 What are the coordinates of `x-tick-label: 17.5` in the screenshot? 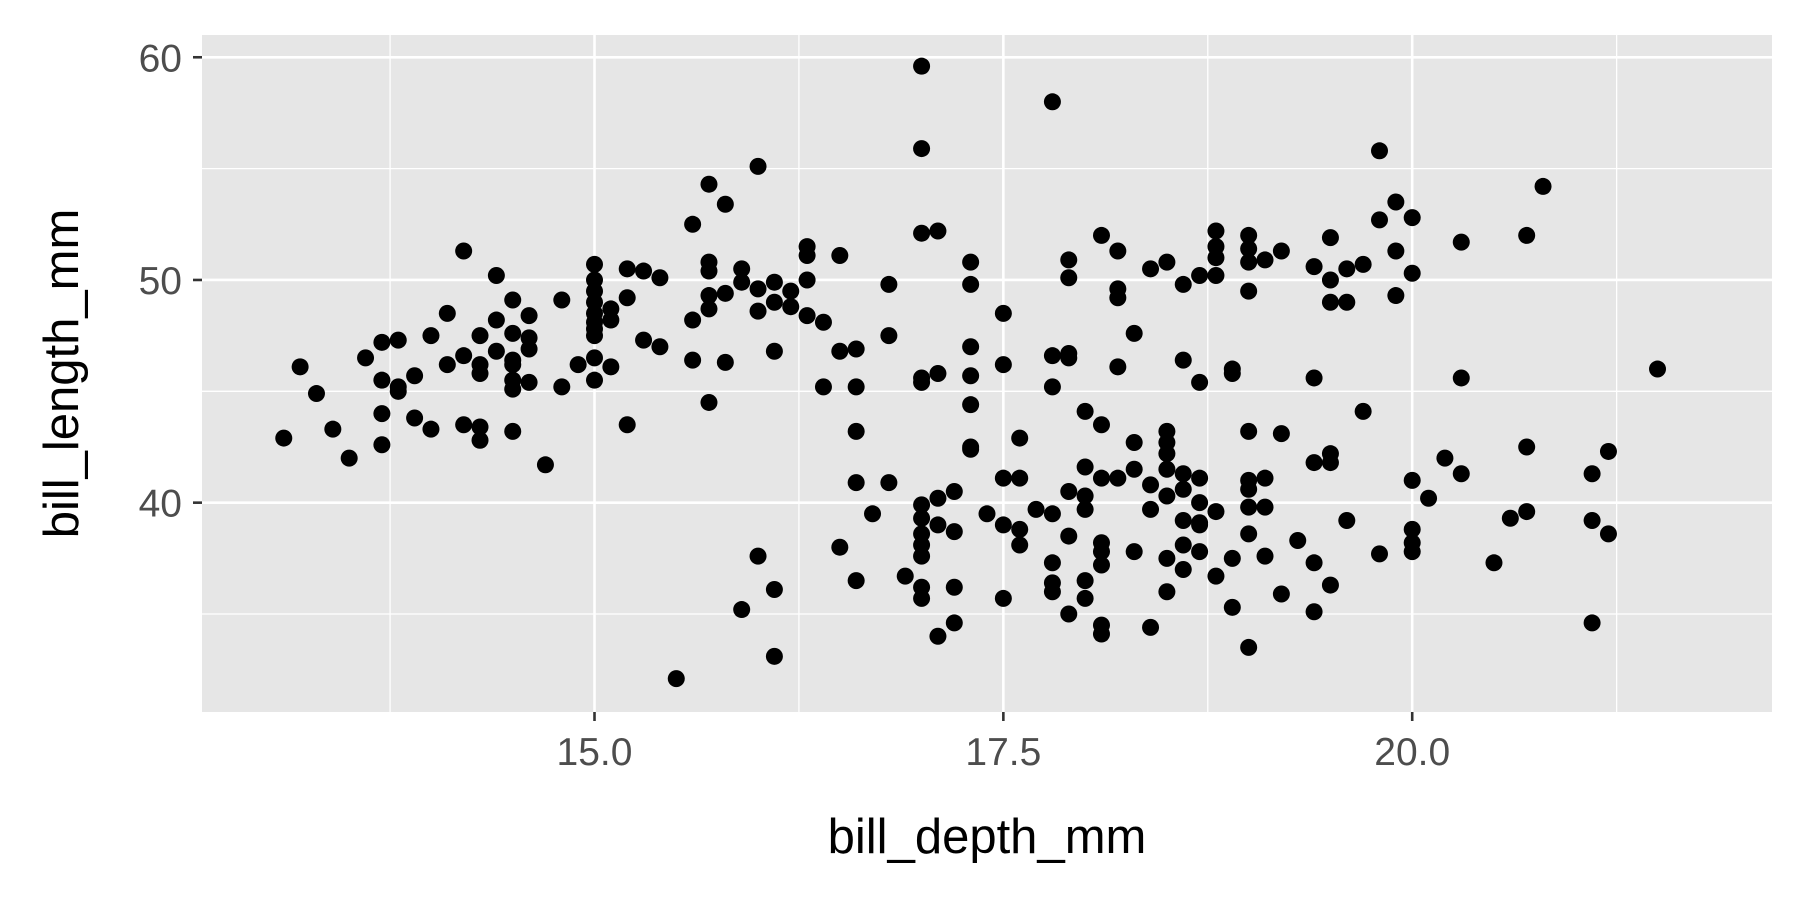 It's located at (1003, 752).